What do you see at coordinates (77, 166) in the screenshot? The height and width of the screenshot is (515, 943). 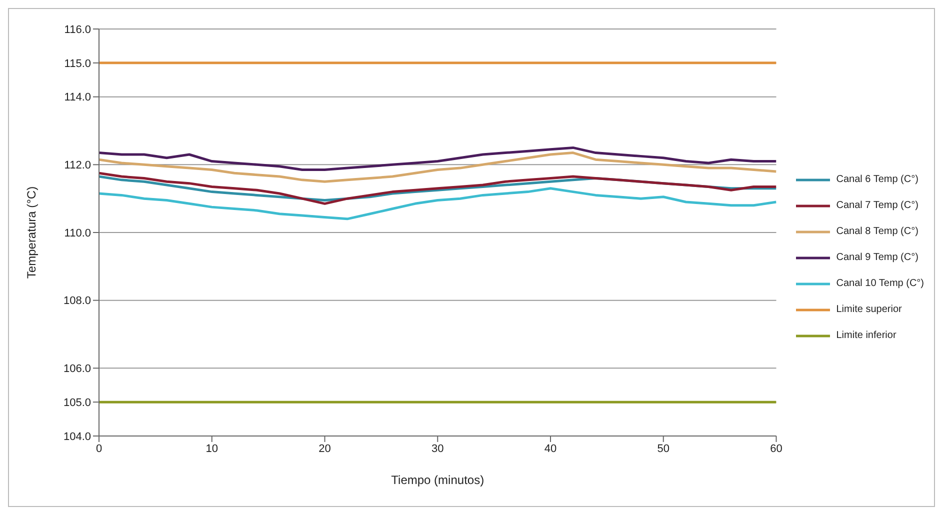 I see `y-tick-label: 112.0` at bounding box center [77, 166].